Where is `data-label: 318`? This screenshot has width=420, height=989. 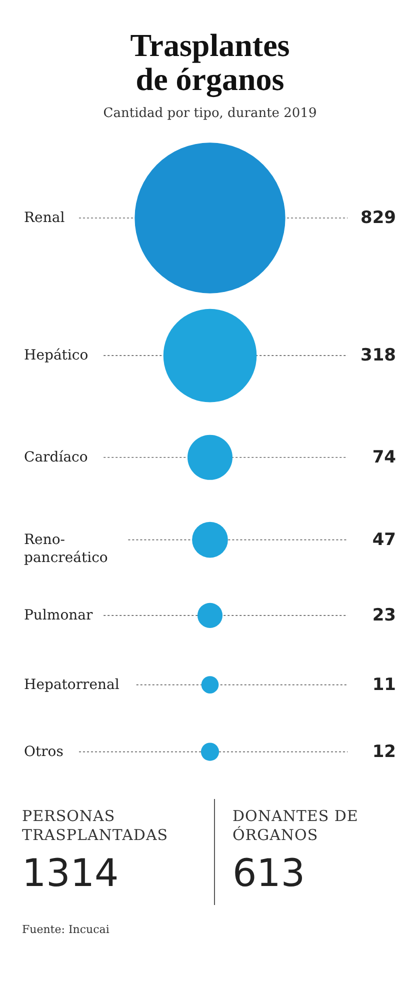 data-label: 318 is located at coordinates (378, 356).